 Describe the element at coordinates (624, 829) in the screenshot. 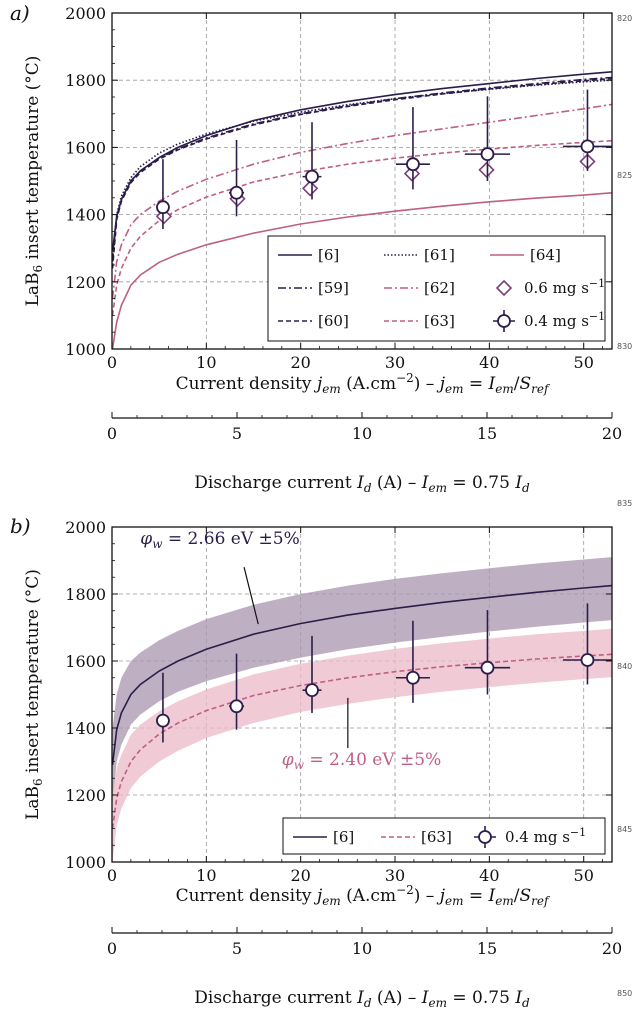

I see `margin-number: 845` at that location.